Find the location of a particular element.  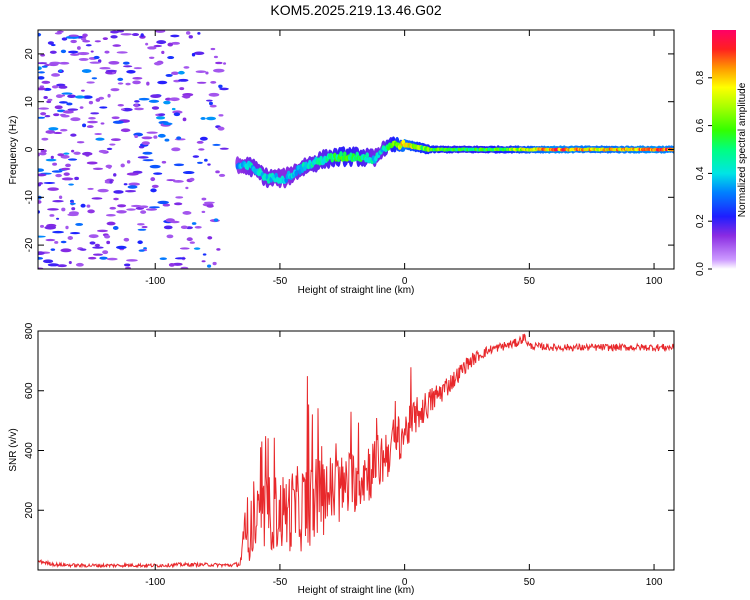

spectrogram-y-tick-label: 10 is located at coordinates (29, 102).